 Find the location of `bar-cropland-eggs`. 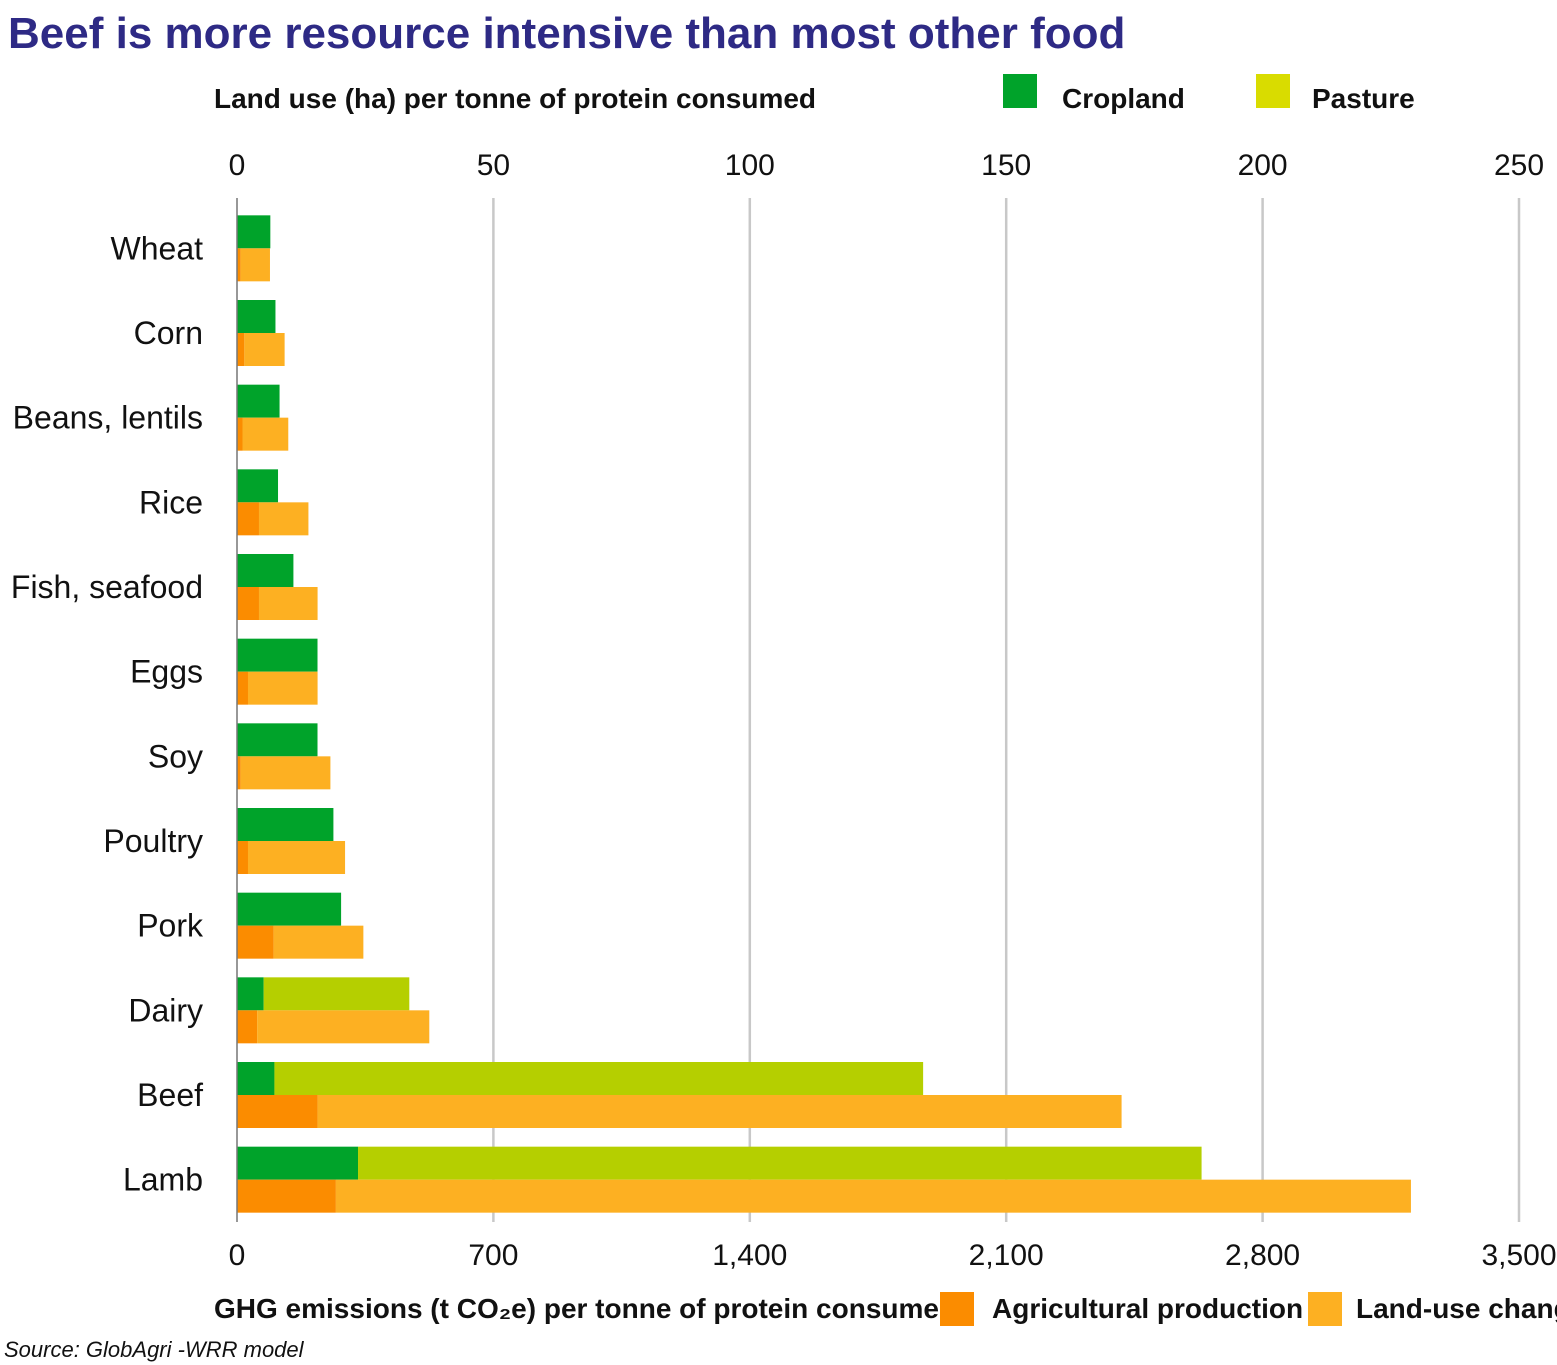

bar-cropland-eggs is located at coordinates (277, 655).